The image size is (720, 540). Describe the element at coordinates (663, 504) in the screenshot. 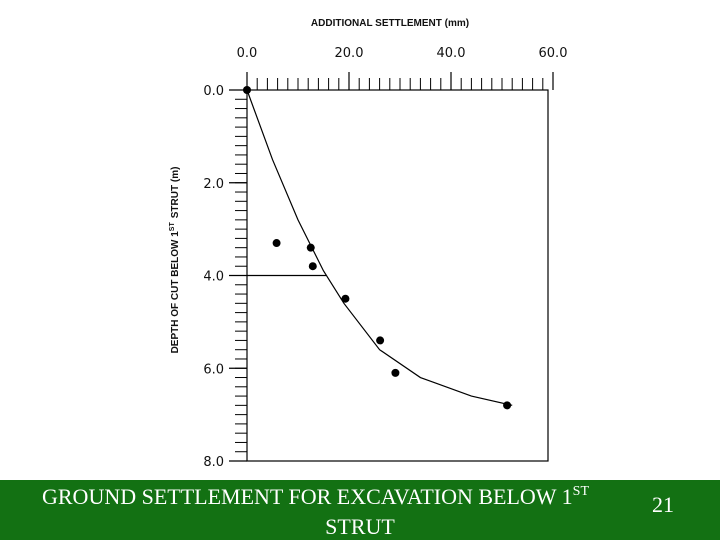

I see `slide-number: 21` at that location.